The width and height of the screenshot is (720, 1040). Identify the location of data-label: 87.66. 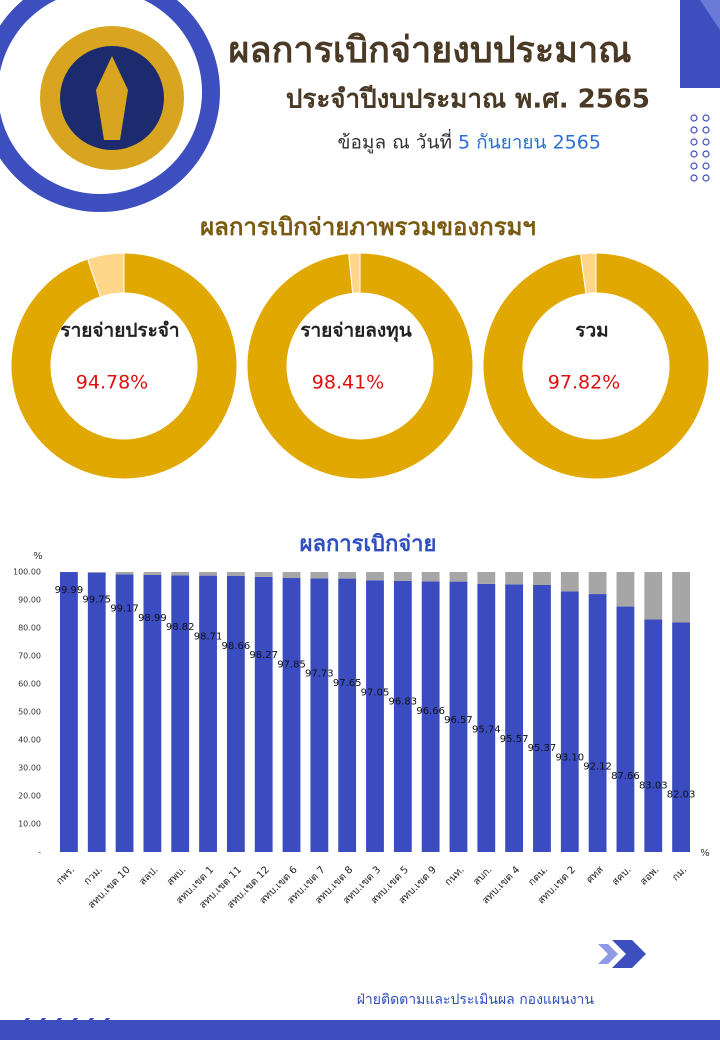
(625, 776).